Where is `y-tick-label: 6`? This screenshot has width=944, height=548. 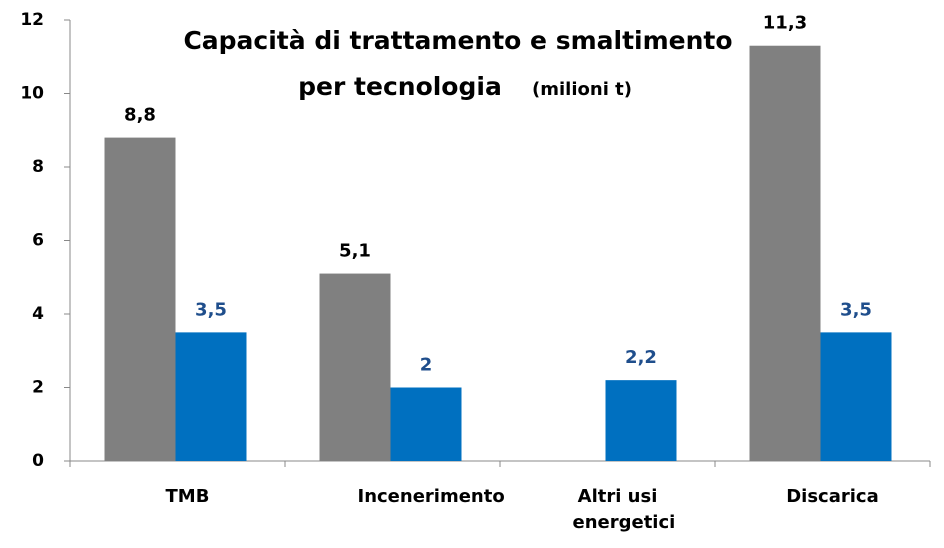 y-tick-label: 6 is located at coordinates (38, 241).